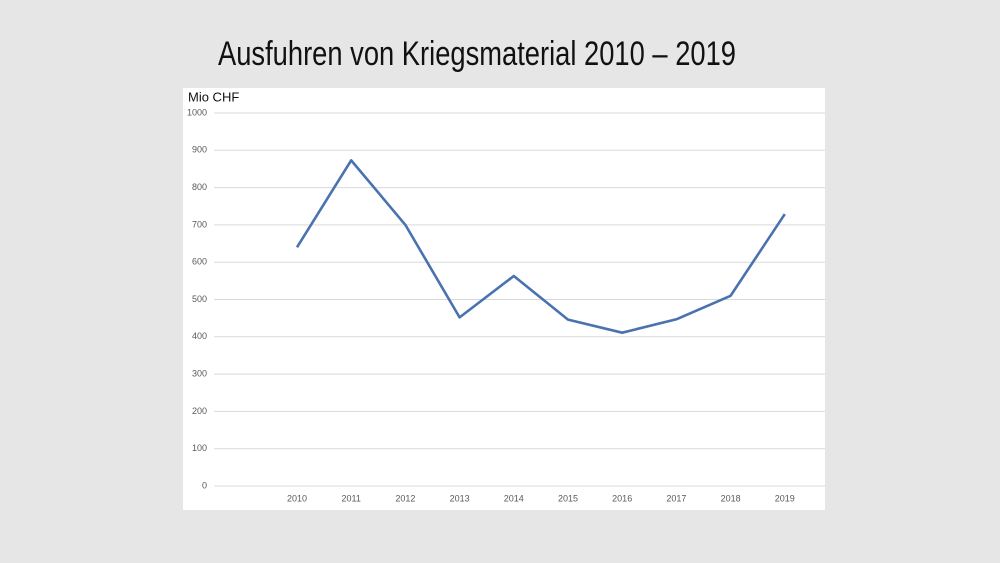 This screenshot has height=563, width=1000. What do you see at coordinates (460, 498) in the screenshot?
I see `x-tick-label: 2013` at bounding box center [460, 498].